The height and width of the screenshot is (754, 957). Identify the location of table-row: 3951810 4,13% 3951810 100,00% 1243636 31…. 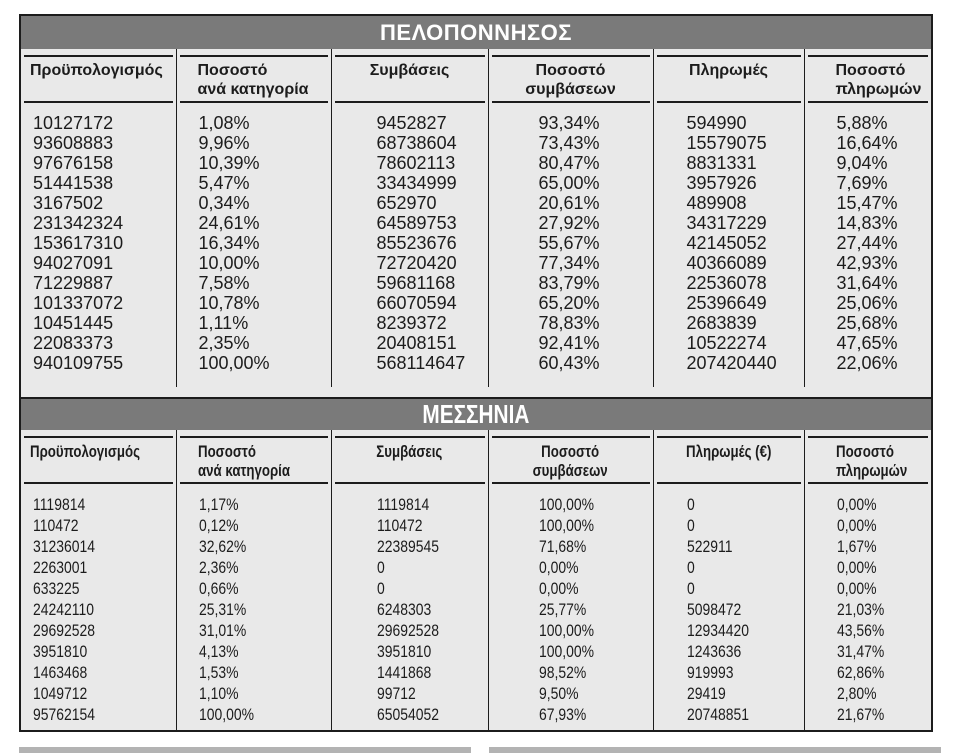
(476, 651).